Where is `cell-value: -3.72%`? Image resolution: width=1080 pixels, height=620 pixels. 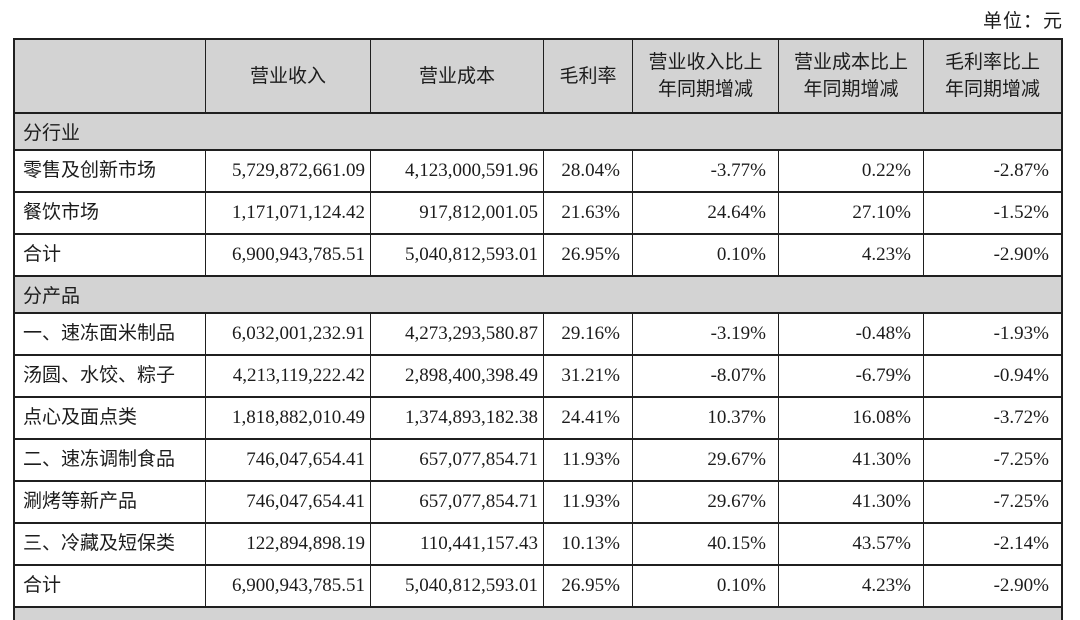
cell-value: -3.72% is located at coordinates (1021, 417).